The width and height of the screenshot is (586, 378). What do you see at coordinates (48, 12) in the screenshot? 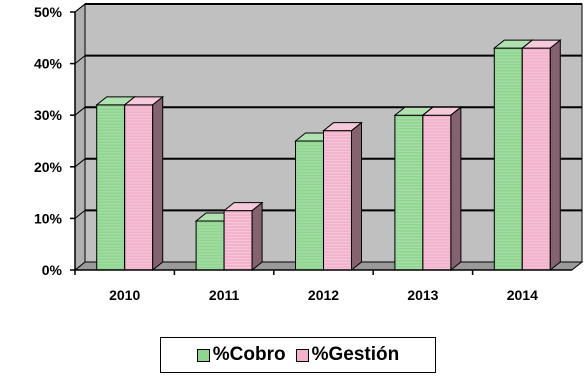
I see `y-tick-label: 50%` at bounding box center [48, 12].